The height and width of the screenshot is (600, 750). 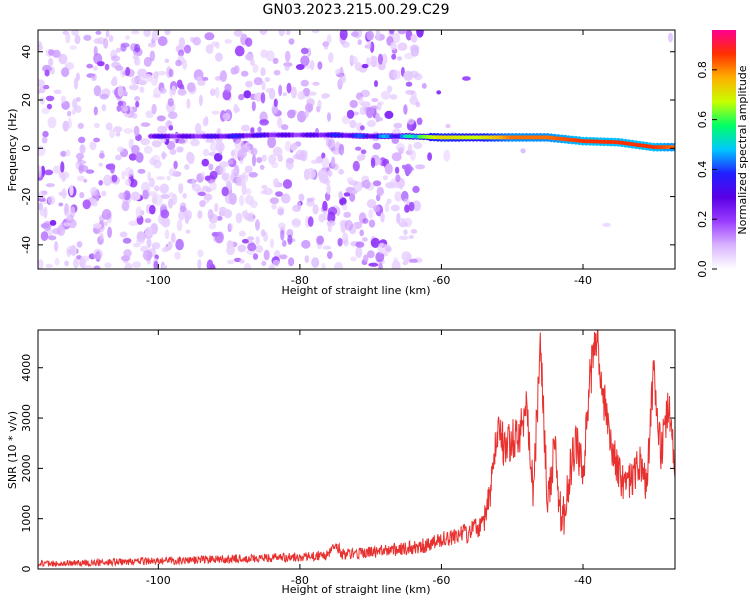 What do you see at coordinates (583, 580) in the screenshot?
I see `snr-xtick-label: -40` at bounding box center [583, 580].